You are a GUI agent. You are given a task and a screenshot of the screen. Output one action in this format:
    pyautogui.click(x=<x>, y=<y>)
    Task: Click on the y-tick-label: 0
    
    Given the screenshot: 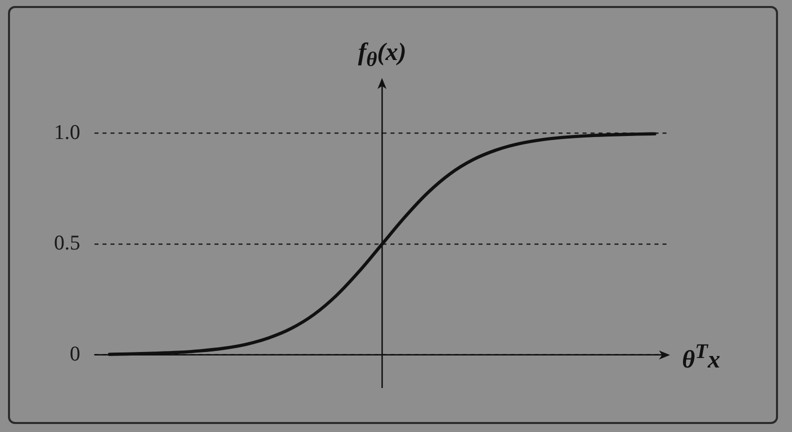 What is the action you would take?
    pyautogui.click(x=75, y=353)
    